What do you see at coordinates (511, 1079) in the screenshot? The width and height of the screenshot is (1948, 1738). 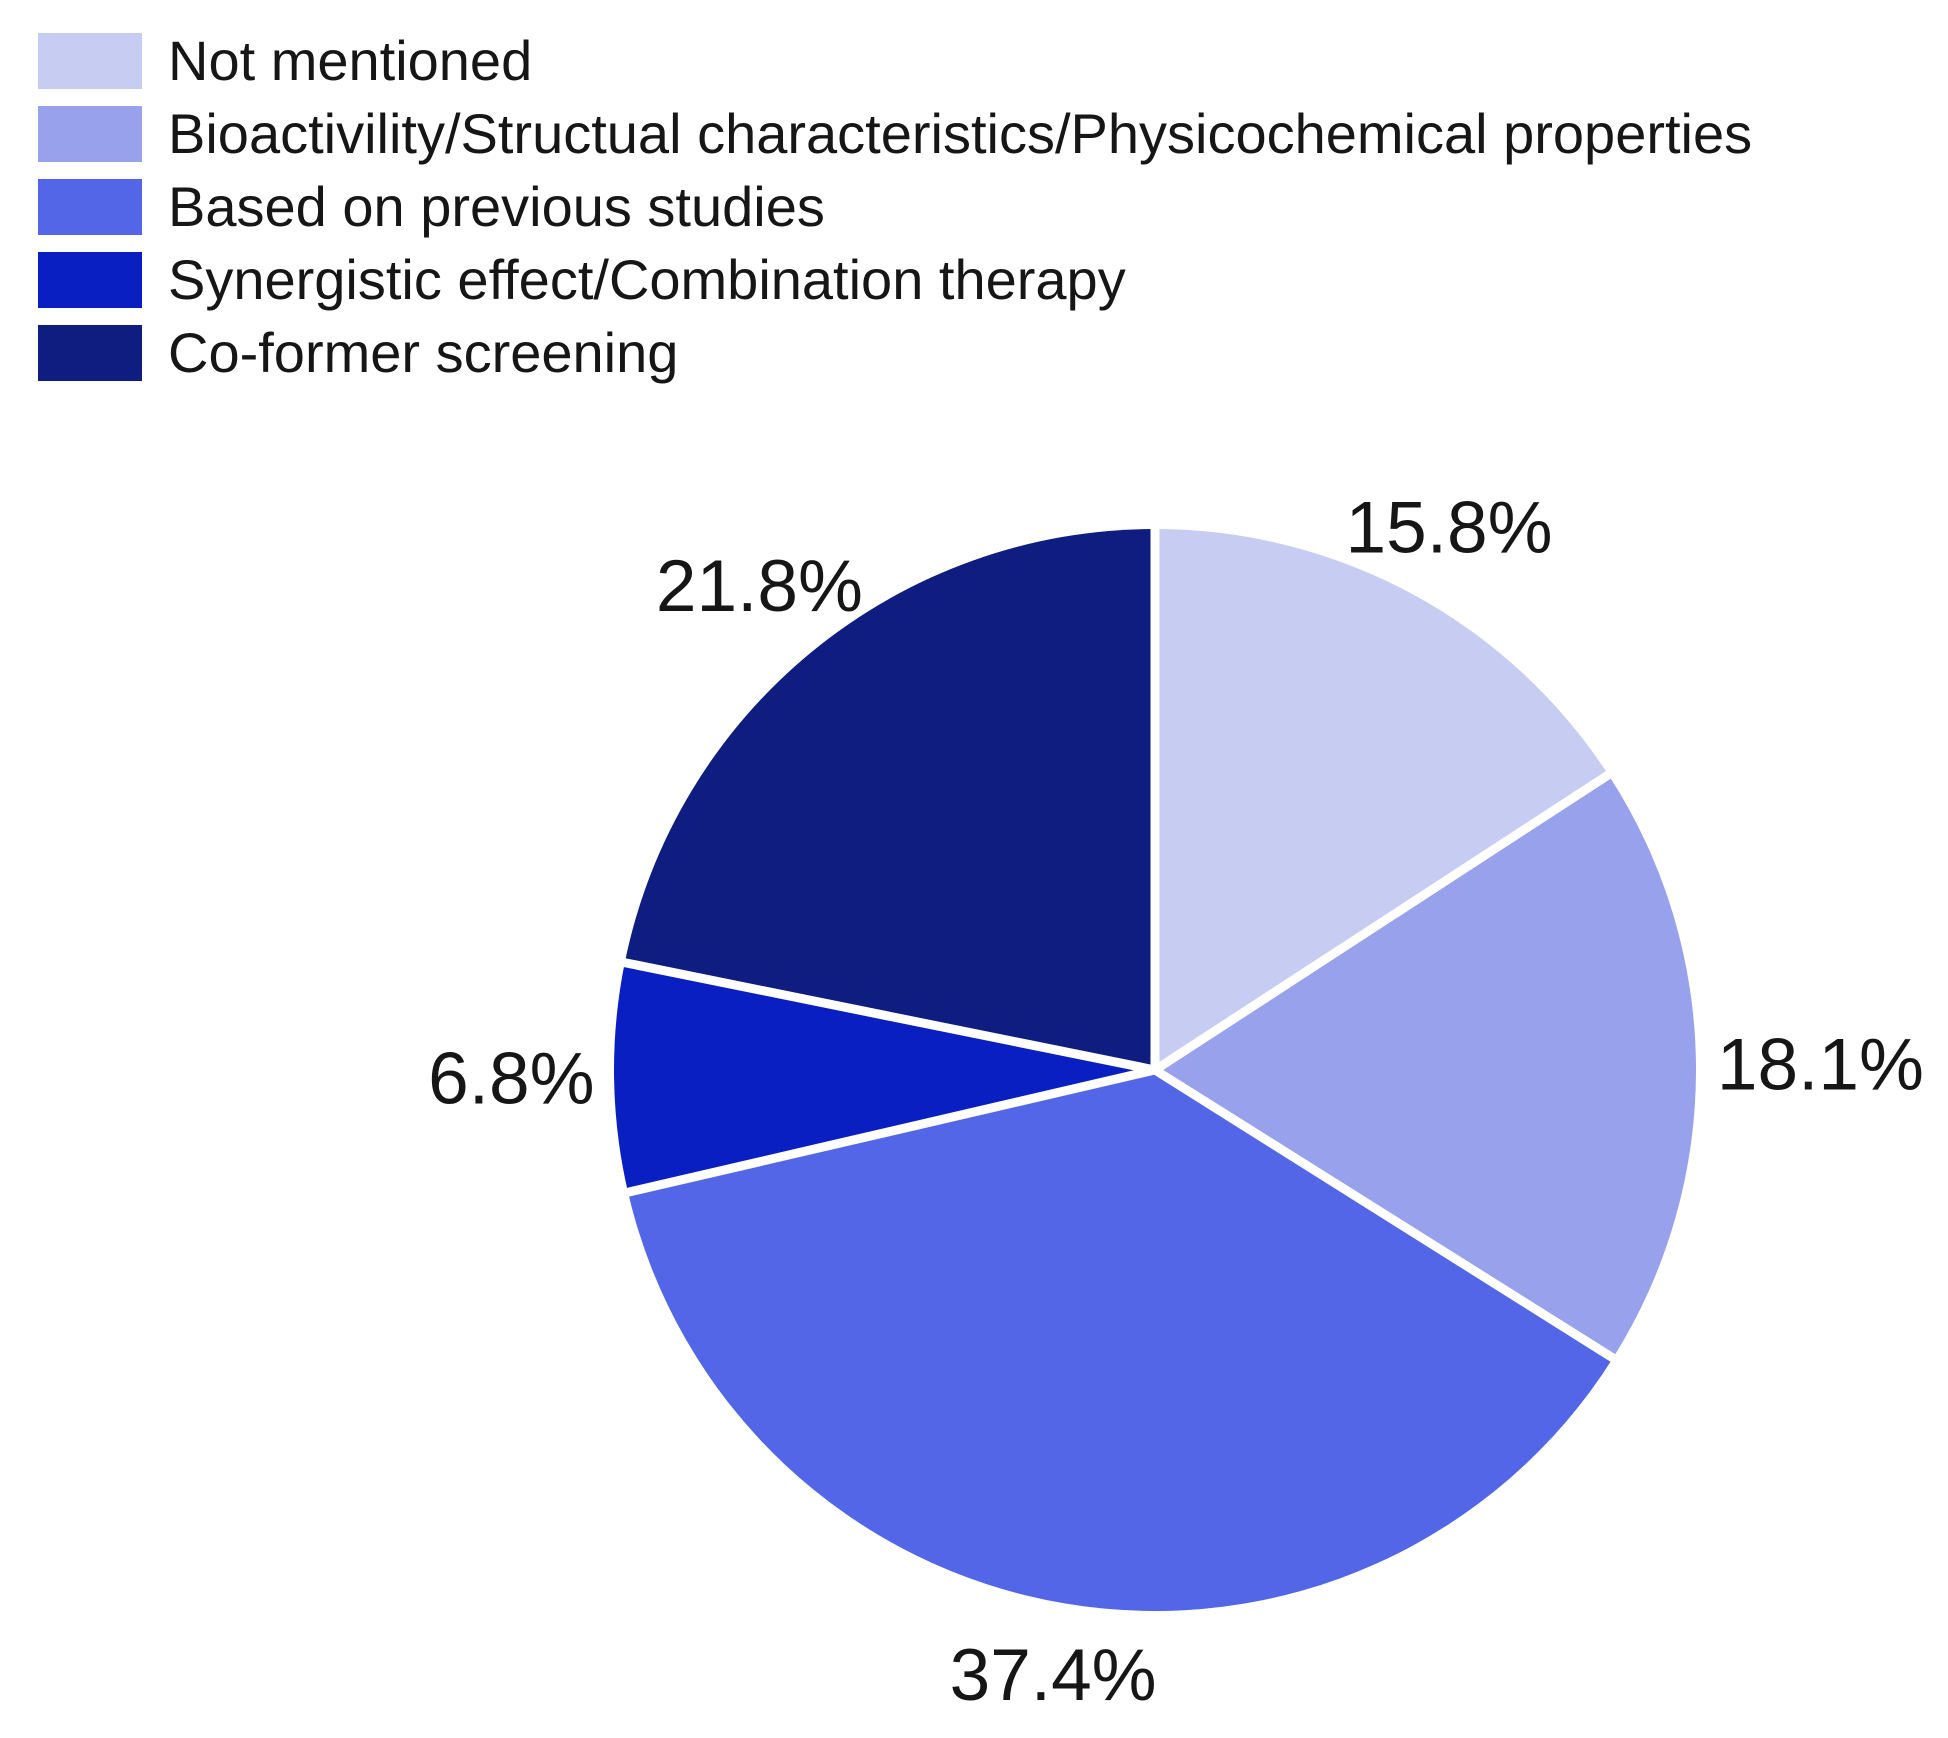 I see `pie-percentage-label-4: 6.8%` at bounding box center [511, 1079].